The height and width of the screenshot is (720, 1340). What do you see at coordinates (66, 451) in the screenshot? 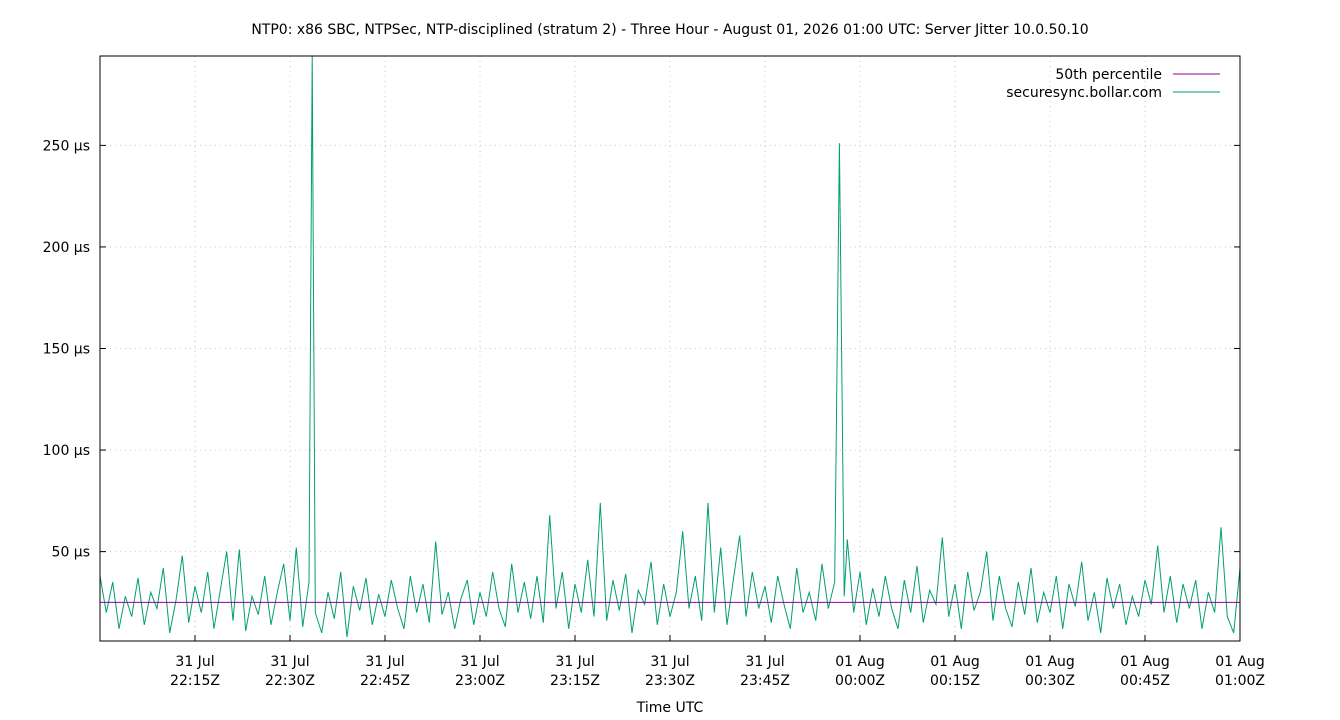
I see `y-tick-label: 100 µs` at bounding box center [66, 451].